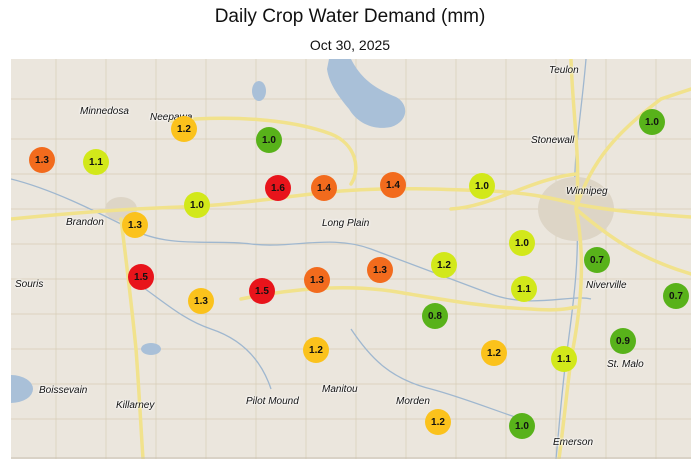 Image resolution: width=700 pixels, height=467 pixels. I want to click on station-marker: 0.9, so click(623, 341).